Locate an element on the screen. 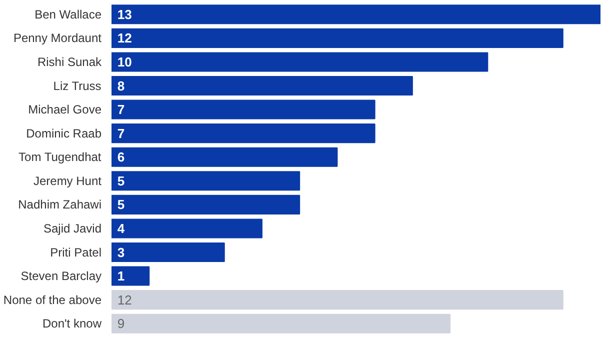 The image size is (602, 337). y-tick-label: Ben Wallace is located at coordinates (68, 14).